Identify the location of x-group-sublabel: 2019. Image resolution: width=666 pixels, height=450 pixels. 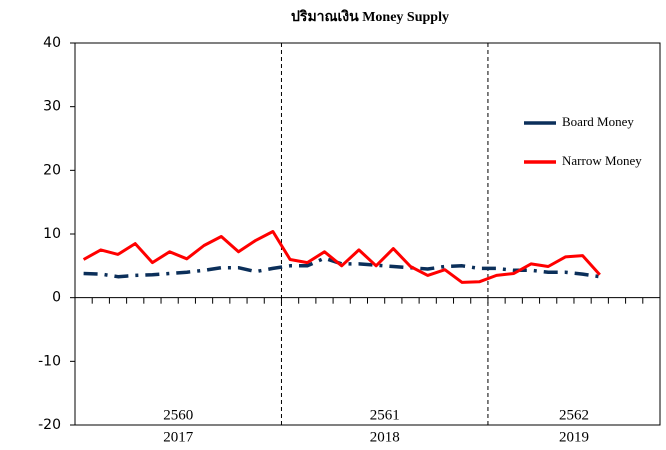
(574, 437).